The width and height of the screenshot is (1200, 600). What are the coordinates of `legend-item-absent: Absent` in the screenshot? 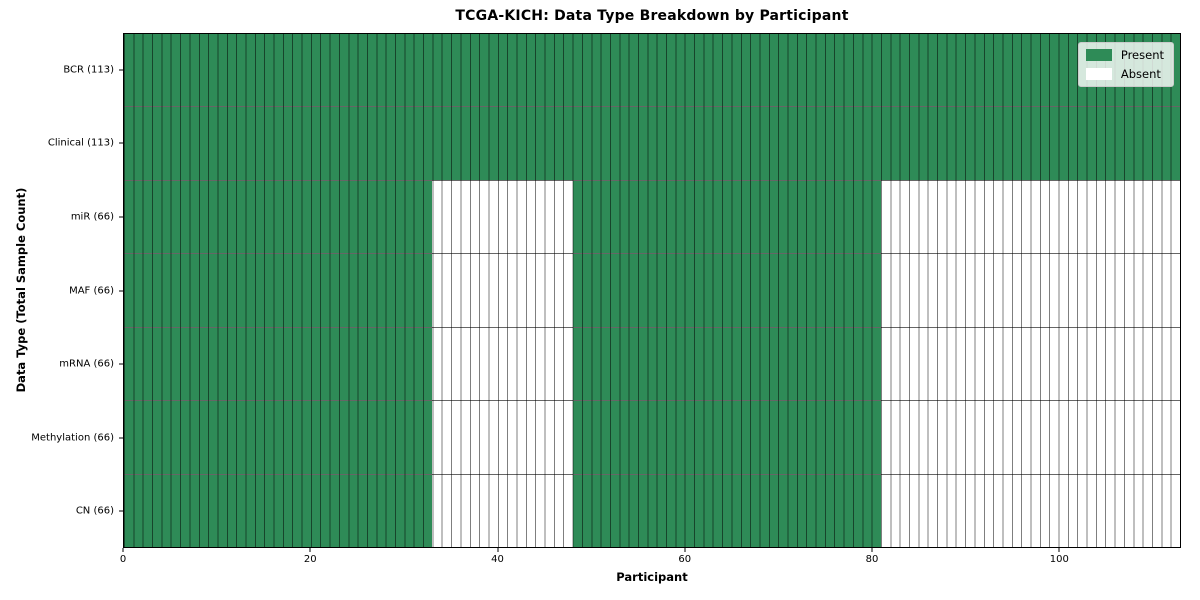 It's located at (1124, 74).